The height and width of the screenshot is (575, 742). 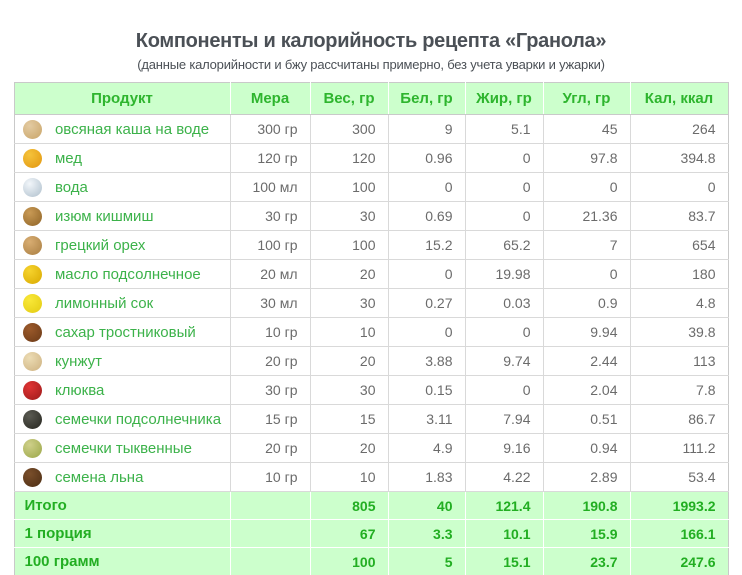 What do you see at coordinates (504, 303) in the screenshot?
I see `fat-value: 0.03` at bounding box center [504, 303].